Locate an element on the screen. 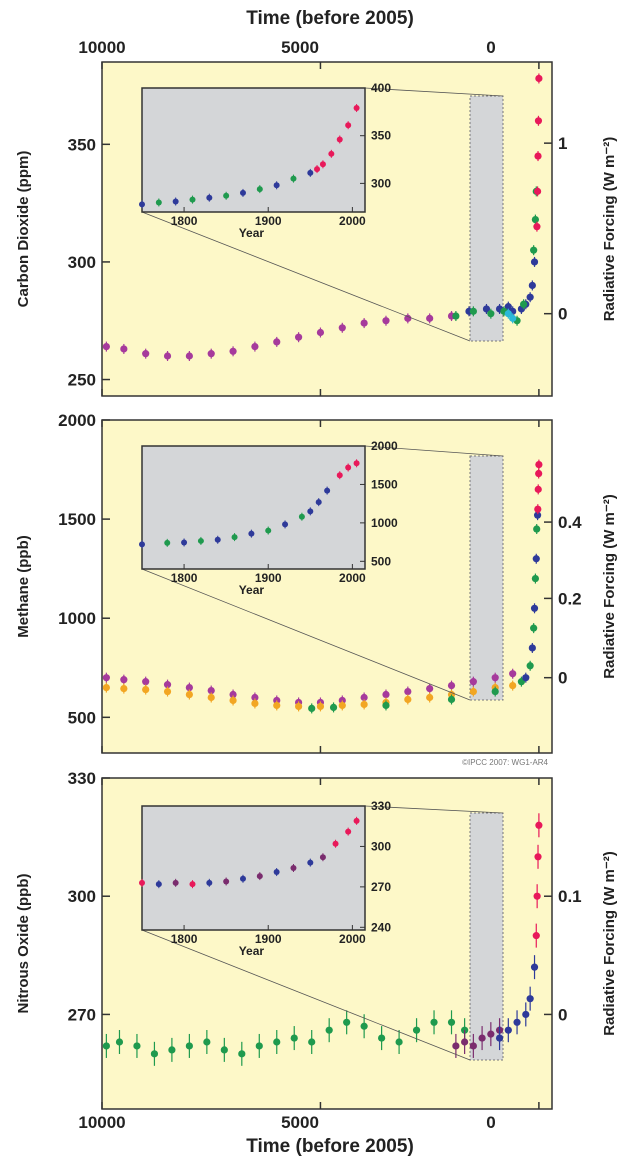 The image size is (634, 1161). bottom-tick-0: 0 is located at coordinates (490, 1122).